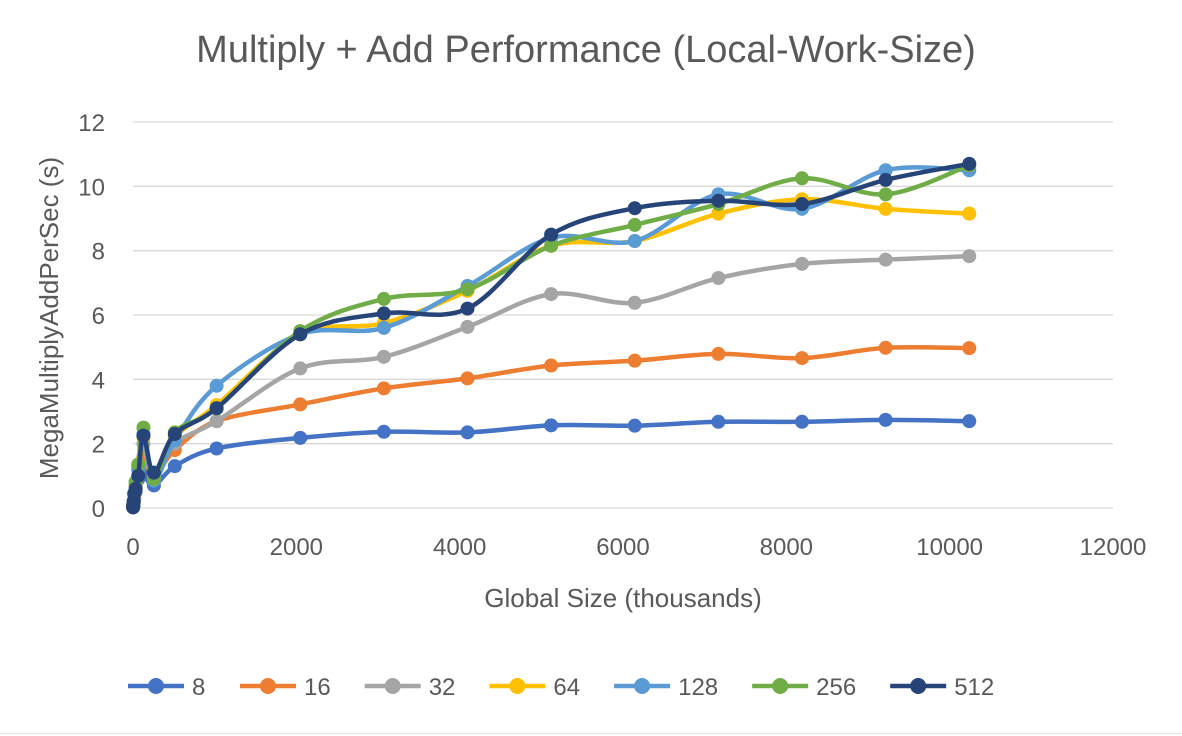 This screenshot has height=736, width=1182. Describe the element at coordinates (622, 598) in the screenshot. I see `x-axis-label: Global Size (thousands)` at that location.